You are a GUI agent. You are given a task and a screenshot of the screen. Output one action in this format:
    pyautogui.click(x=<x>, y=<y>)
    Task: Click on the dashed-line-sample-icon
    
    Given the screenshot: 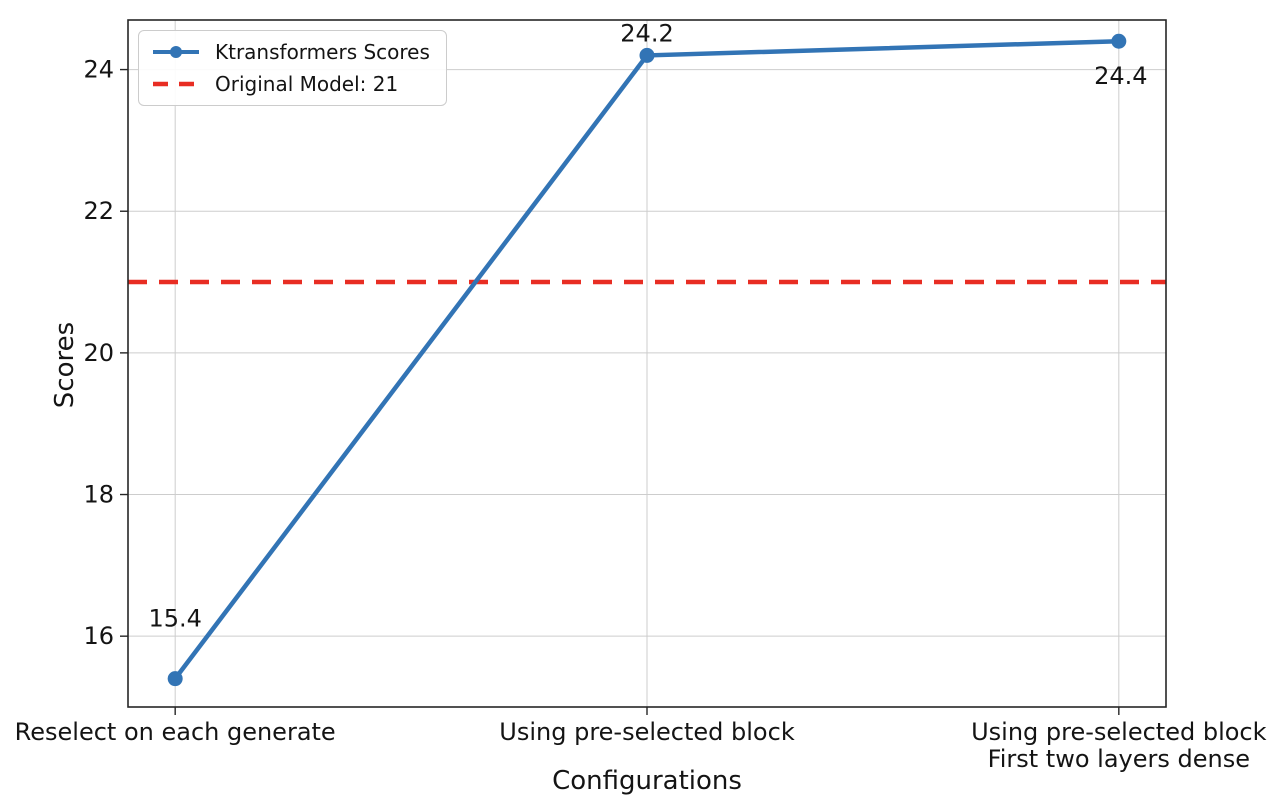 What is the action you would take?
    pyautogui.click(x=176, y=84)
    